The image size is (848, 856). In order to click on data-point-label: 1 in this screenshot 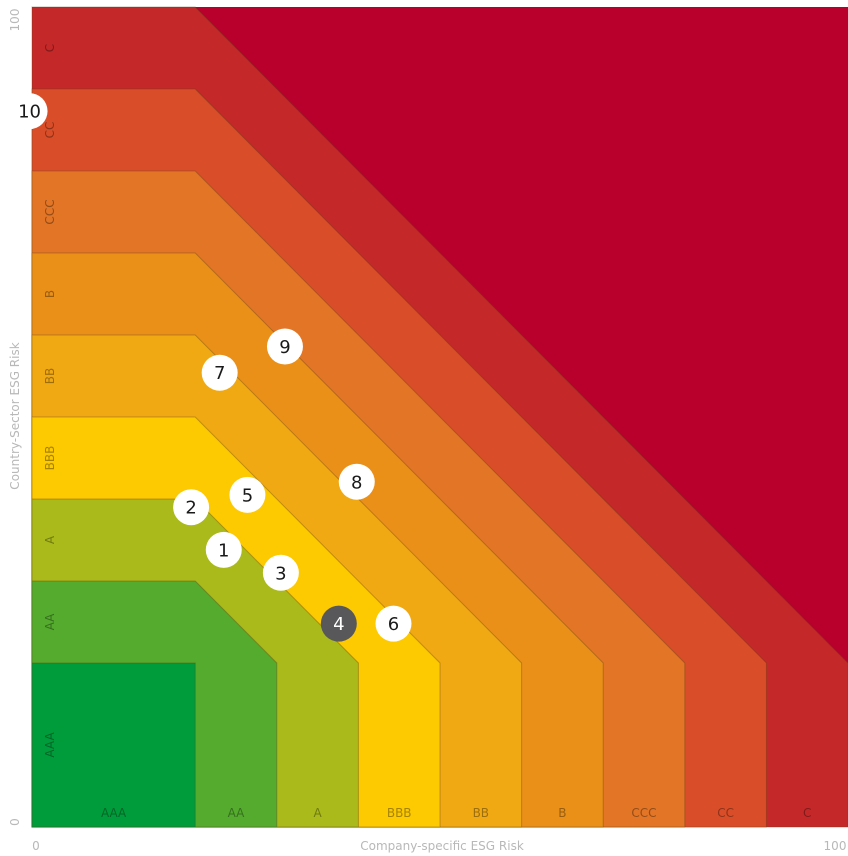, I will do `click(223, 550)`.